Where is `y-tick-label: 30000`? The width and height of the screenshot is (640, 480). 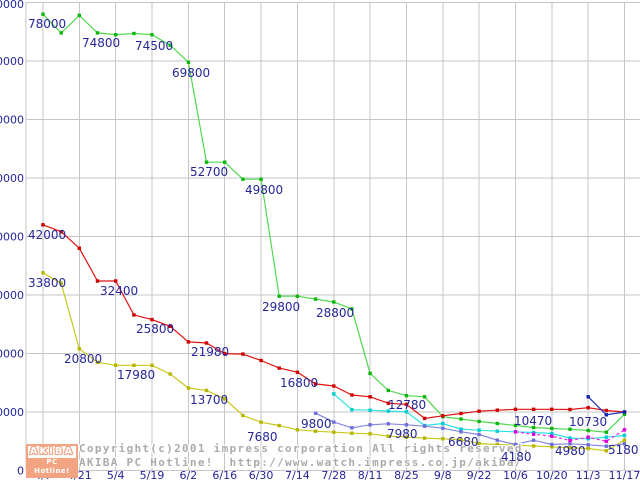 y-tick-label: 30000 is located at coordinates (12, 295).